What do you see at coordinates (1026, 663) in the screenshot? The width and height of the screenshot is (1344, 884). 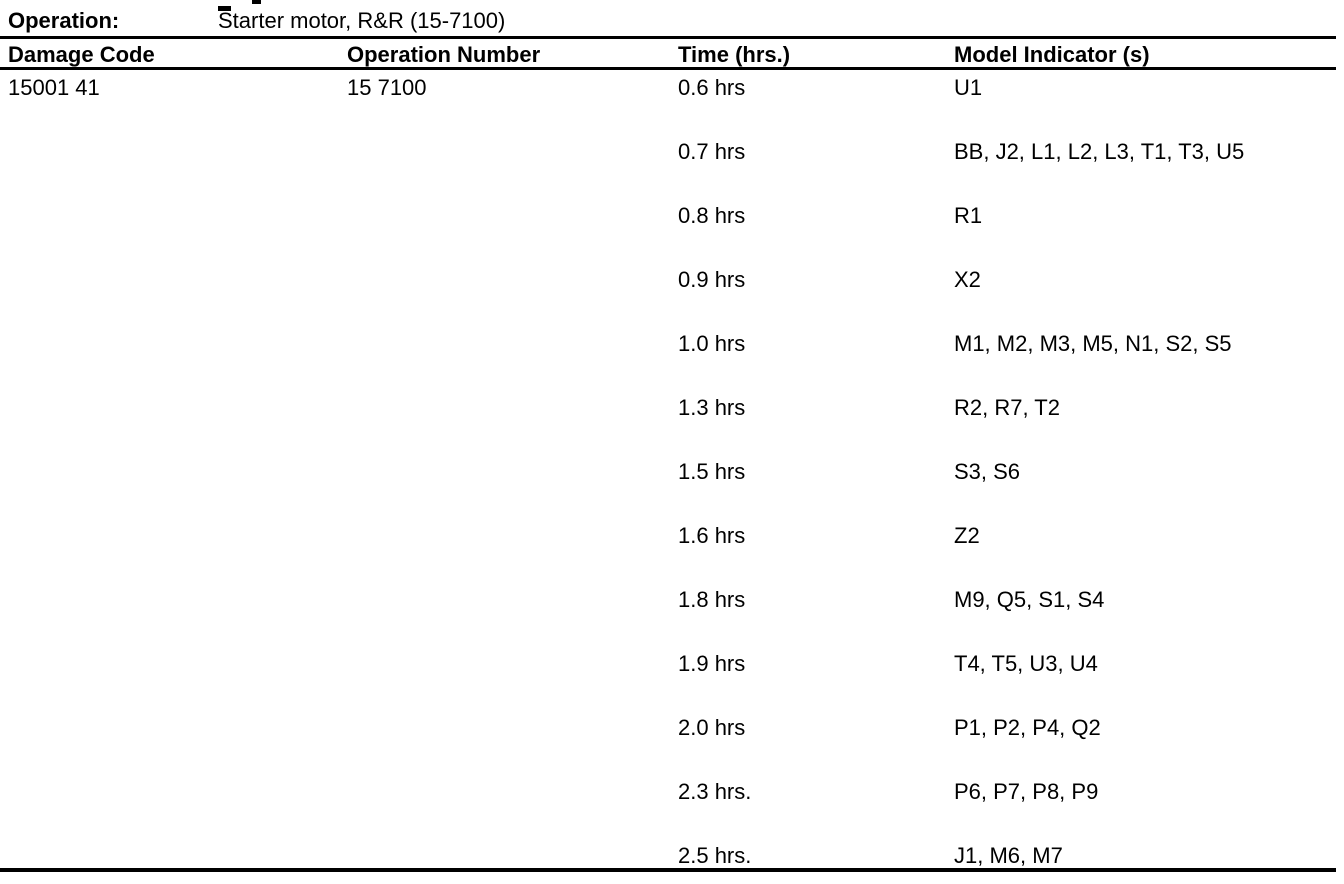 I see `model-indicators-cell: T4, T5, U3, U4` at bounding box center [1026, 663].